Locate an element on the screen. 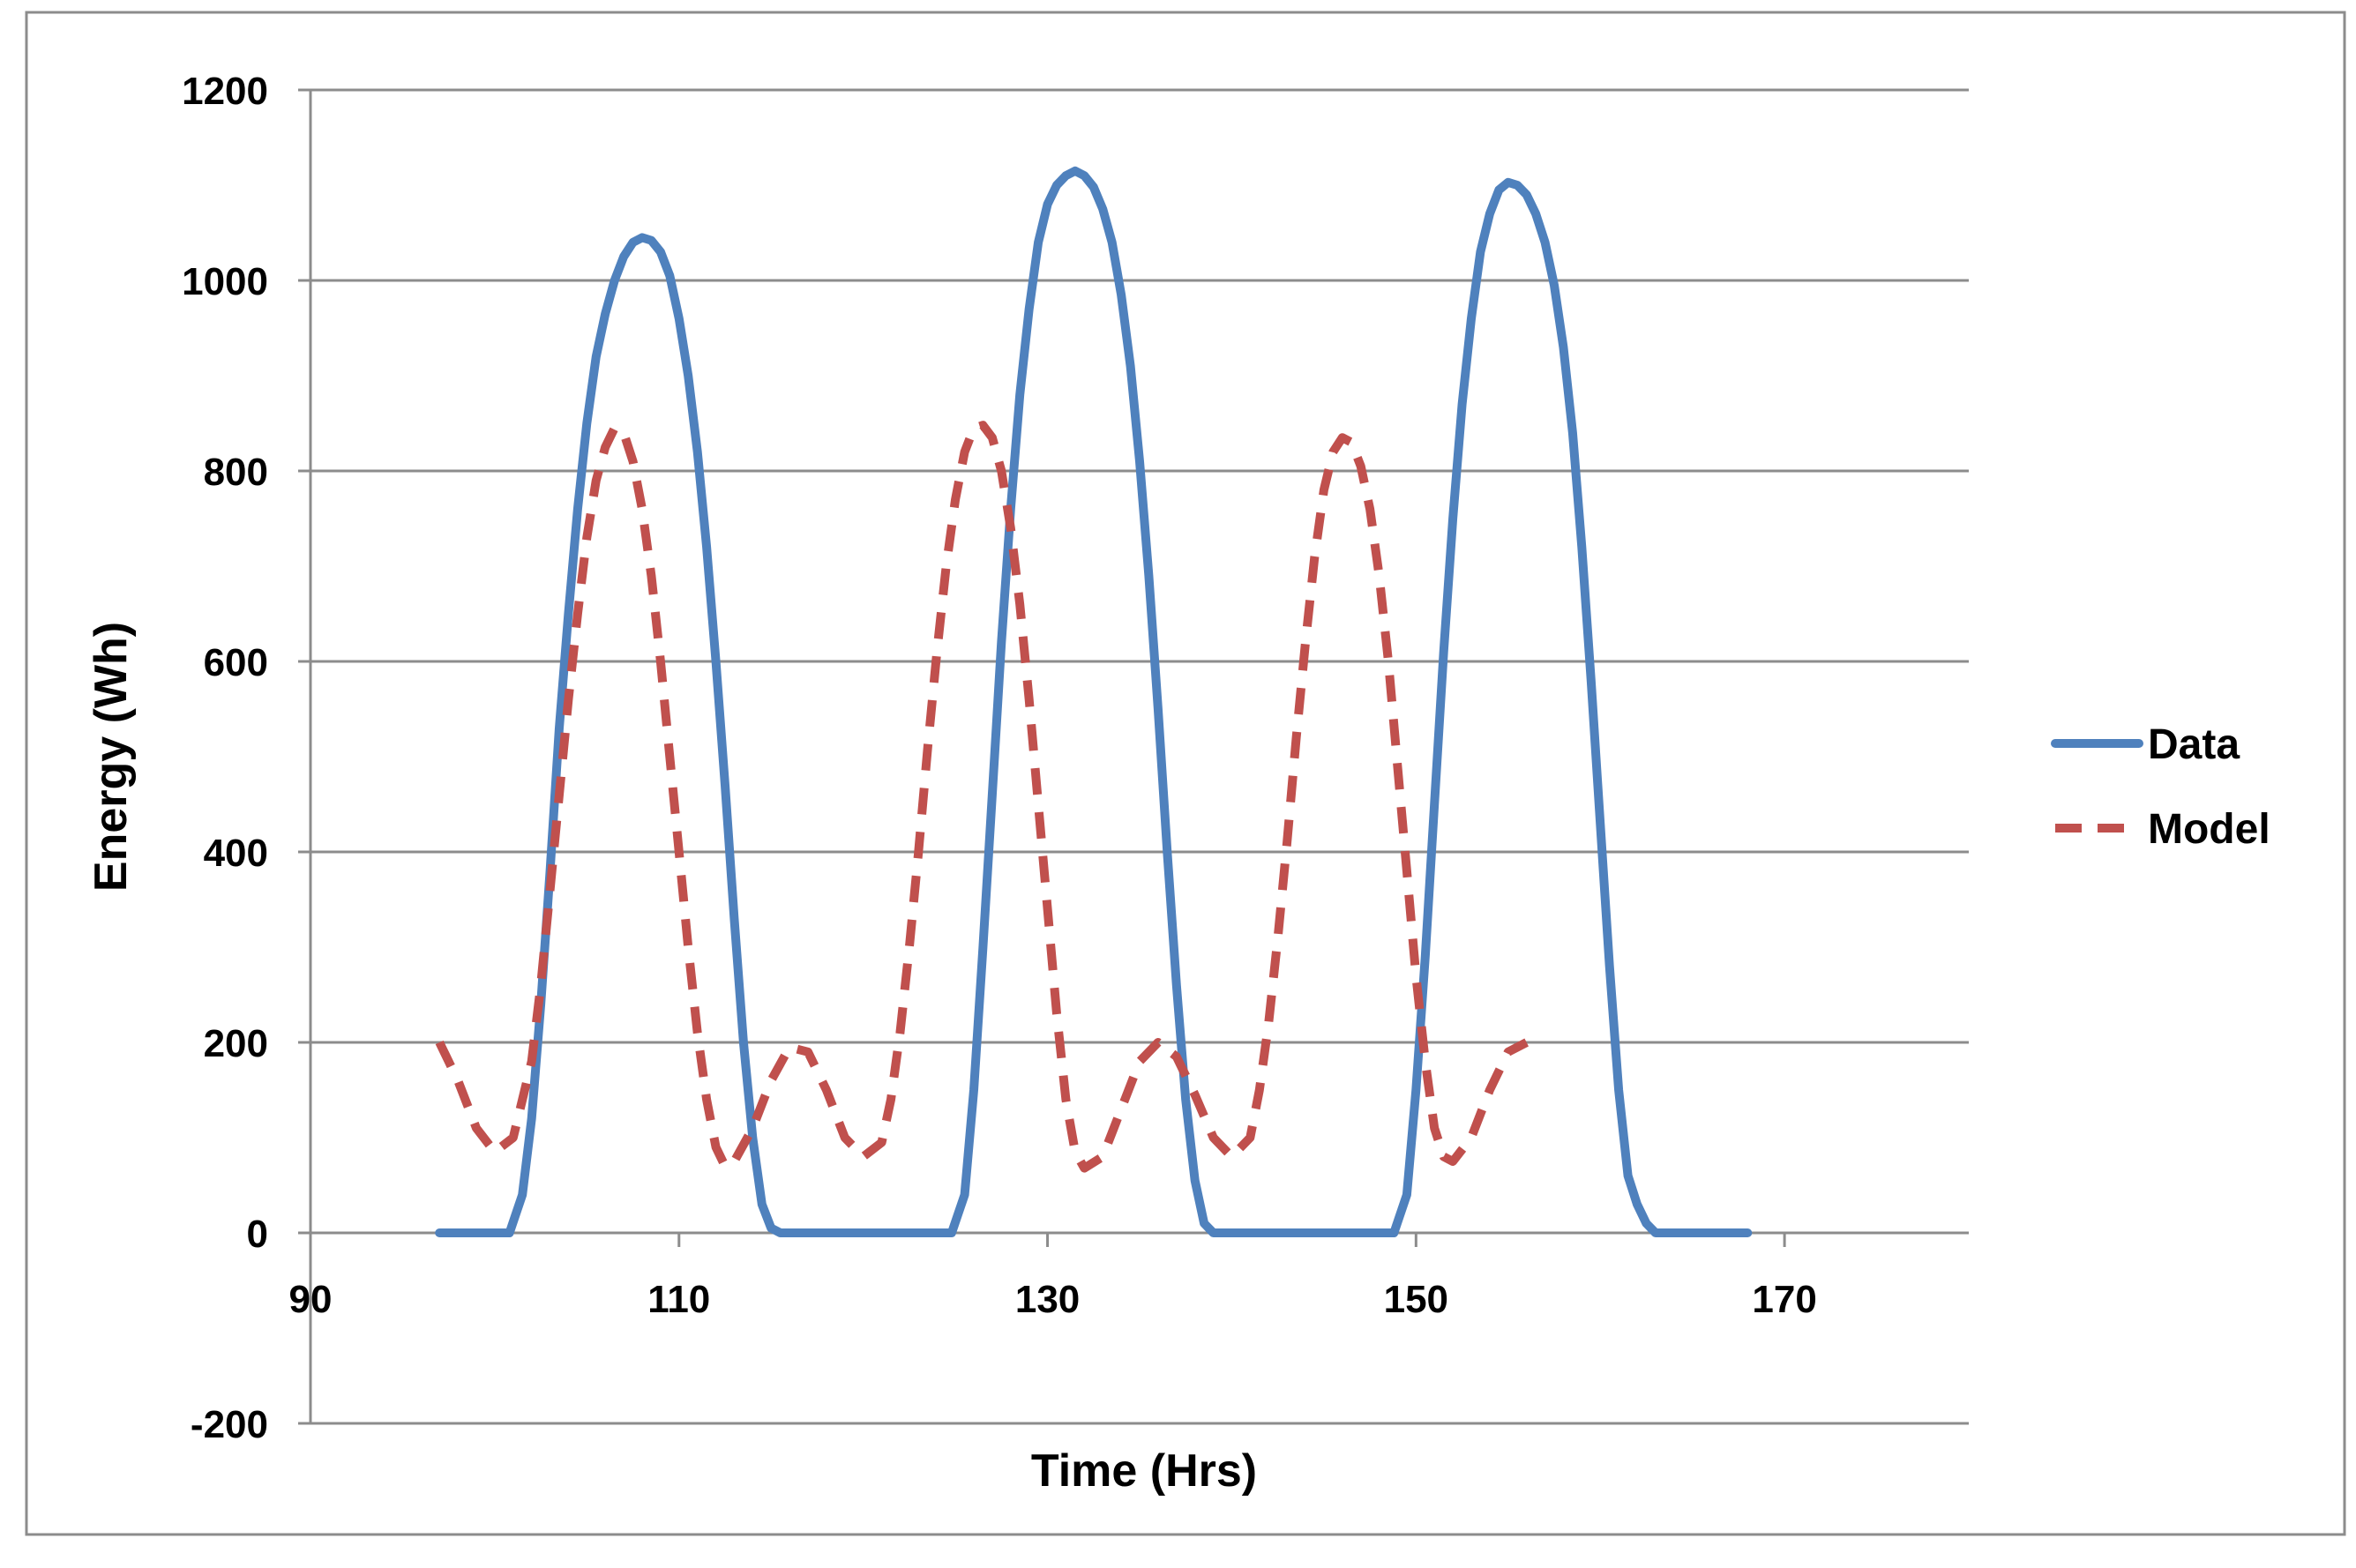 The width and height of the screenshot is (2356, 1568). x-tick-label: 110 is located at coordinates (678, 1299).